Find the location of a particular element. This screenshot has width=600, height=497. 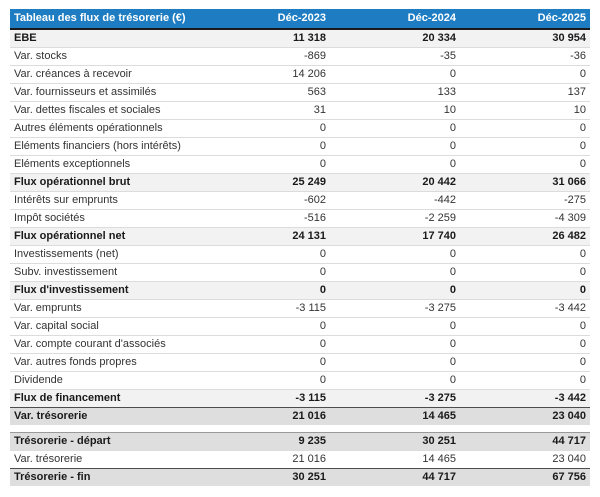

row-label: Var. fournisseurs et assimilés is located at coordinates (85, 92).